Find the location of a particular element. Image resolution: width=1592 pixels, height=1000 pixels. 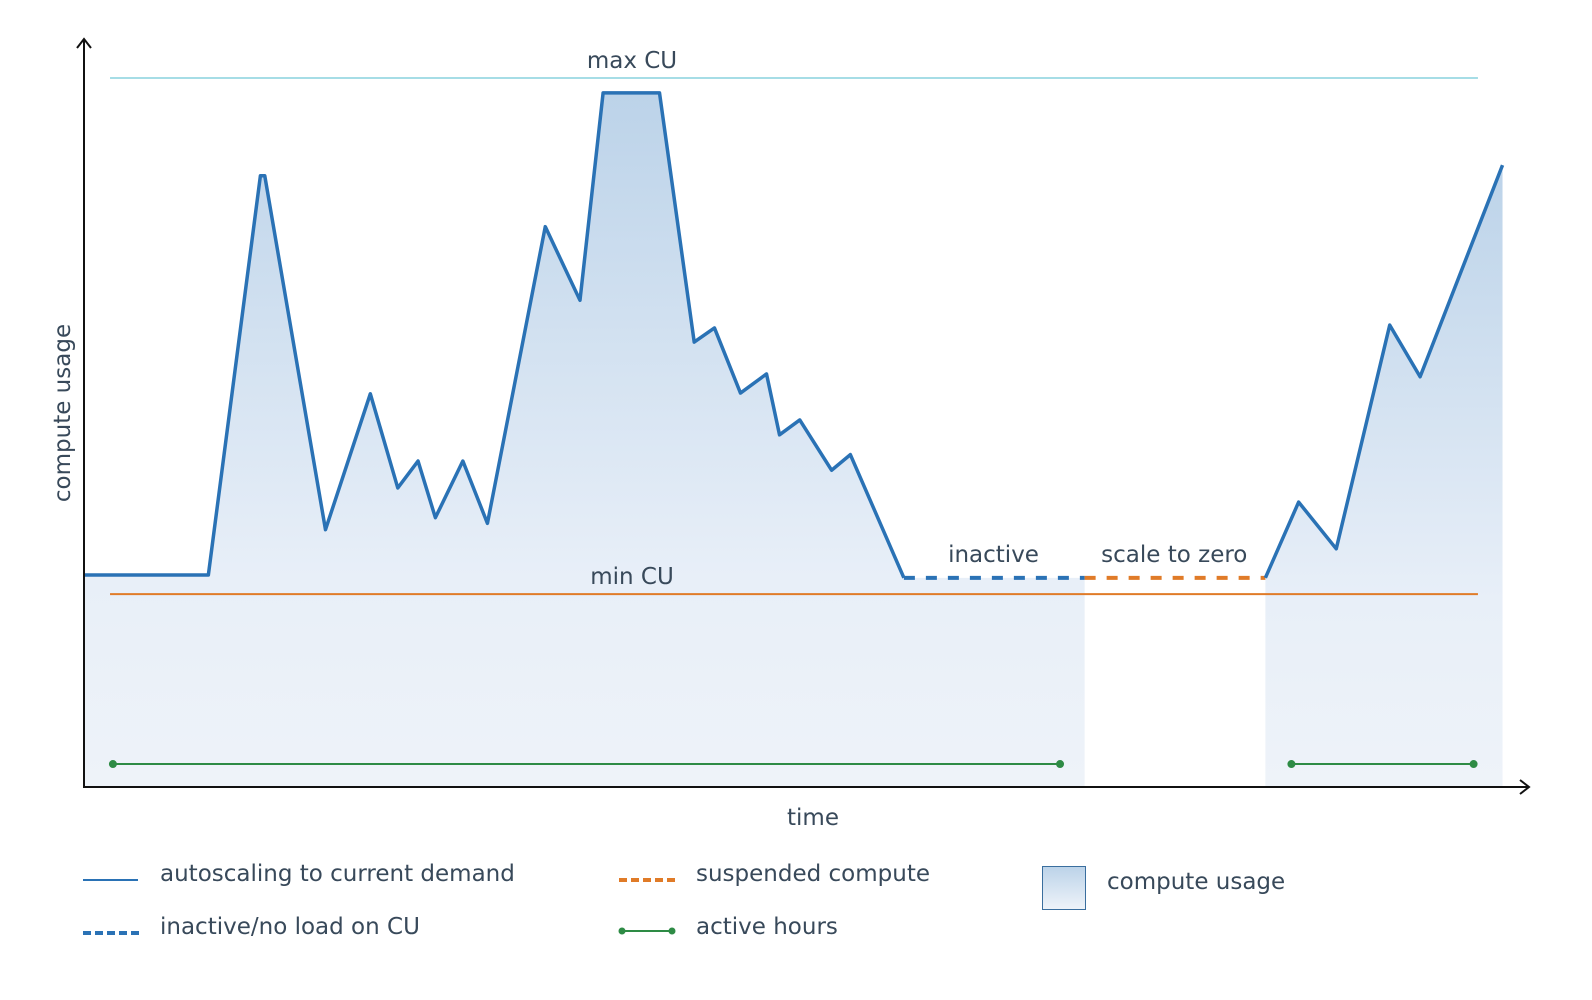

legend-inactive: inactive/no load on CU is located at coordinates (290, 927).